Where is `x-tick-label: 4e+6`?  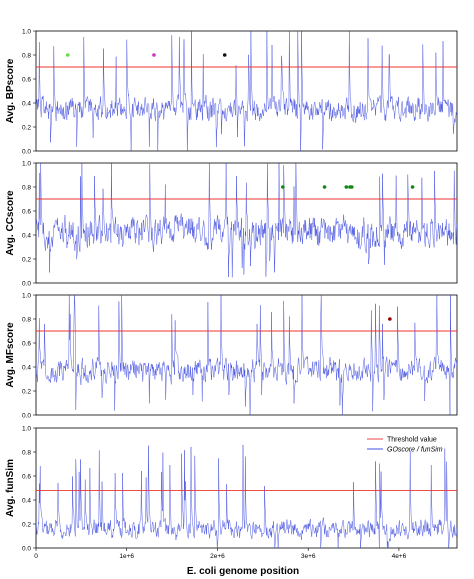
x-tick-label: 4e+6 is located at coordinates (399, 556).